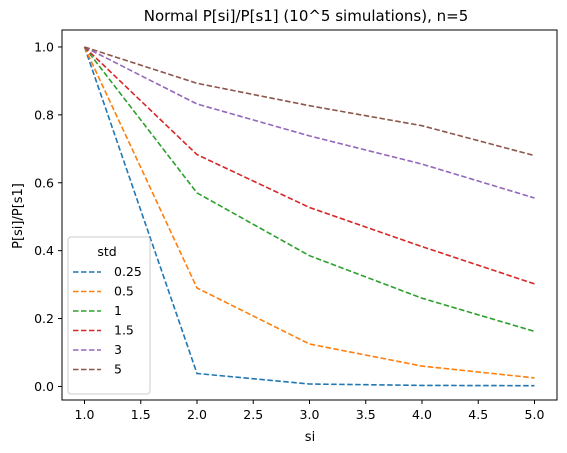 The width and height of the screenshot is (567, 453). Describe the element at coordinates (422, 414) in the screenshot. I see `x-tick-label: 4.0` at that location.